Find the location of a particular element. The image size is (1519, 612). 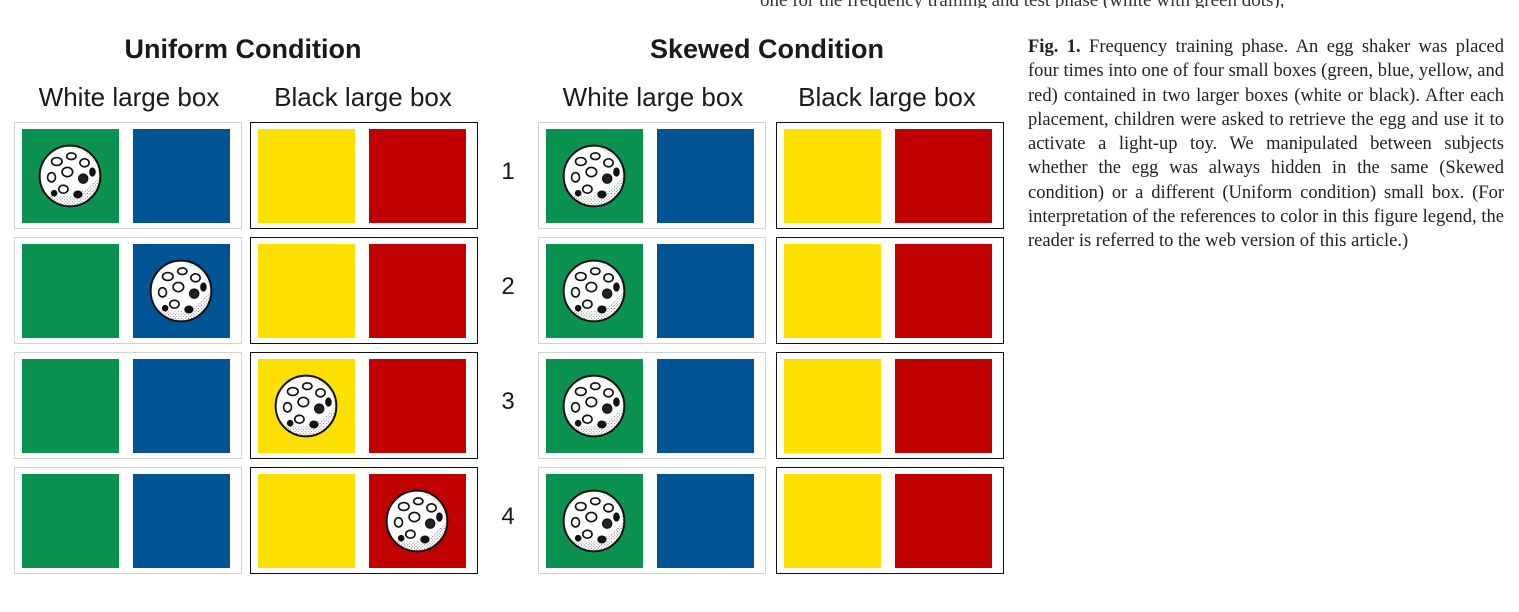

trial-number-1: 1 is located at coordinates (508, 171).